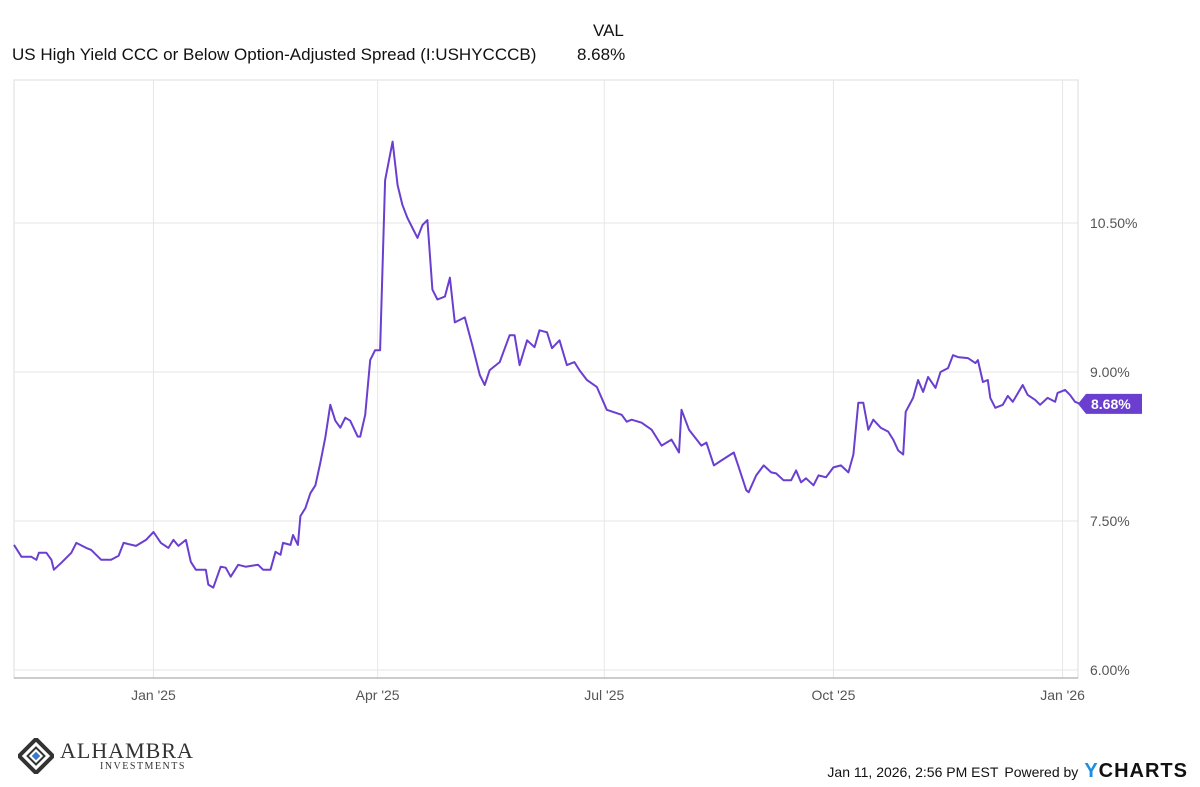  I want to click on powered-by-text: Powered by, so click(1041, 771).